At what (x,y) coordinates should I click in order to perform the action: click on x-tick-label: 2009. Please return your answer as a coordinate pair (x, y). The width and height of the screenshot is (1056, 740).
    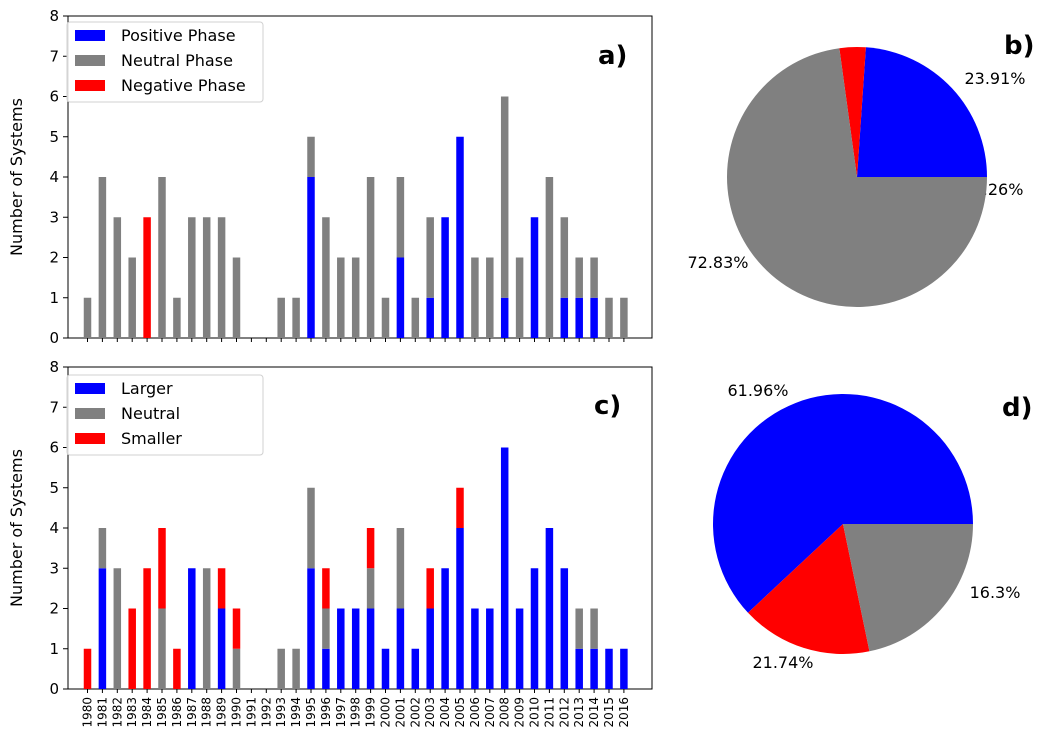
    Looking at the image, I should click on (520, 712).